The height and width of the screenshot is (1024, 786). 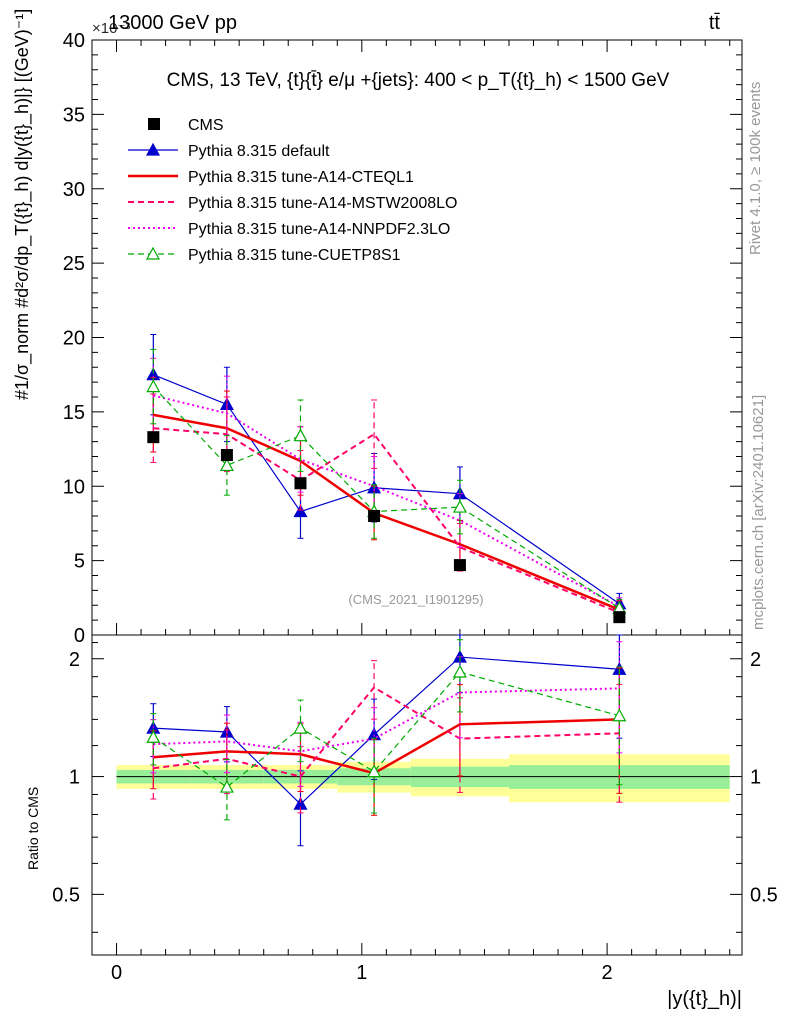 I want to click on y-exponent-label: ×10⁻³, so click(x=111, y=28).